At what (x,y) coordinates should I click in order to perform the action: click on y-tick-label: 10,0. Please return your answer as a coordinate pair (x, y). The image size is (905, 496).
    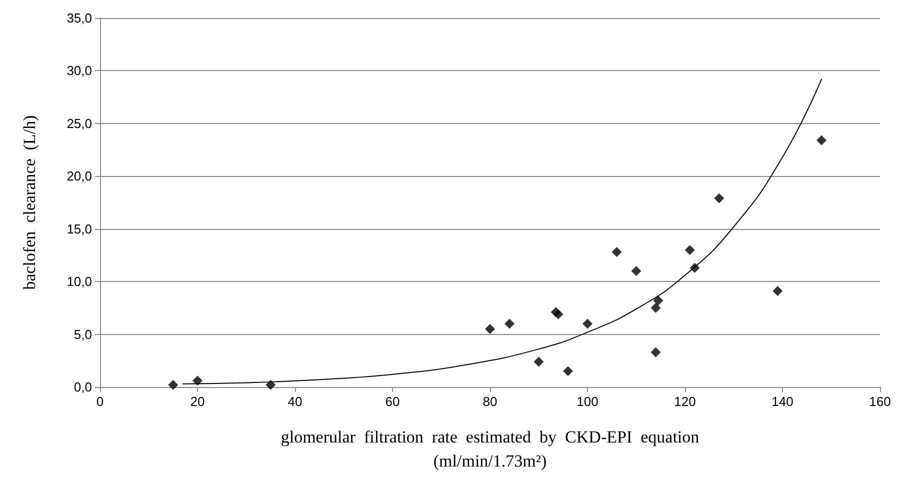
    Looking at the image, I should click on (79, 282).